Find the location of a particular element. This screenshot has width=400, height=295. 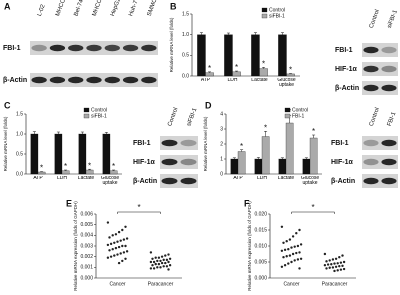

lane-label: FBI-1 is located at coordinates (392, 119).